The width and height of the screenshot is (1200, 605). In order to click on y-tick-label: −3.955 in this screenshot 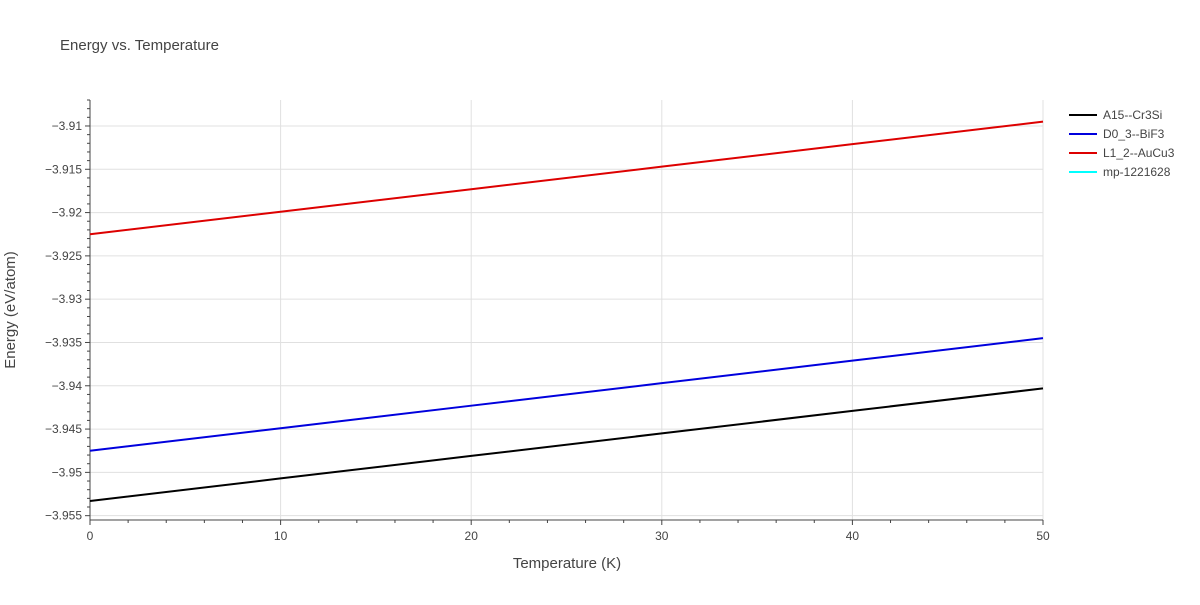, I will do `click(63, 516)`.